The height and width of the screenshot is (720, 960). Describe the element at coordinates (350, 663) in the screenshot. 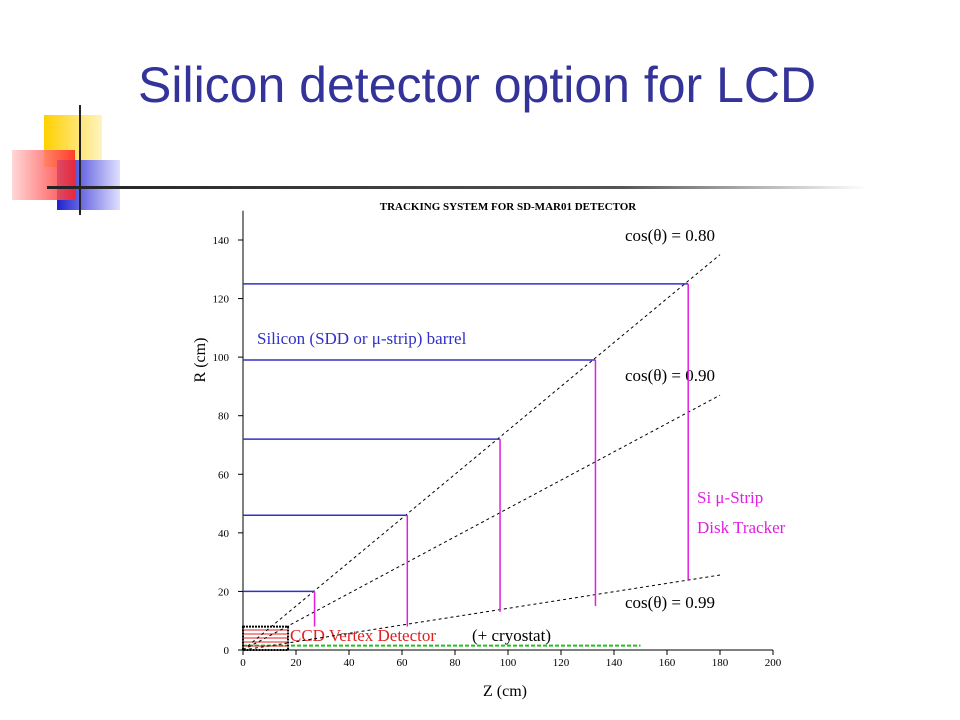

I see `x-tick-label: 40` at that location.